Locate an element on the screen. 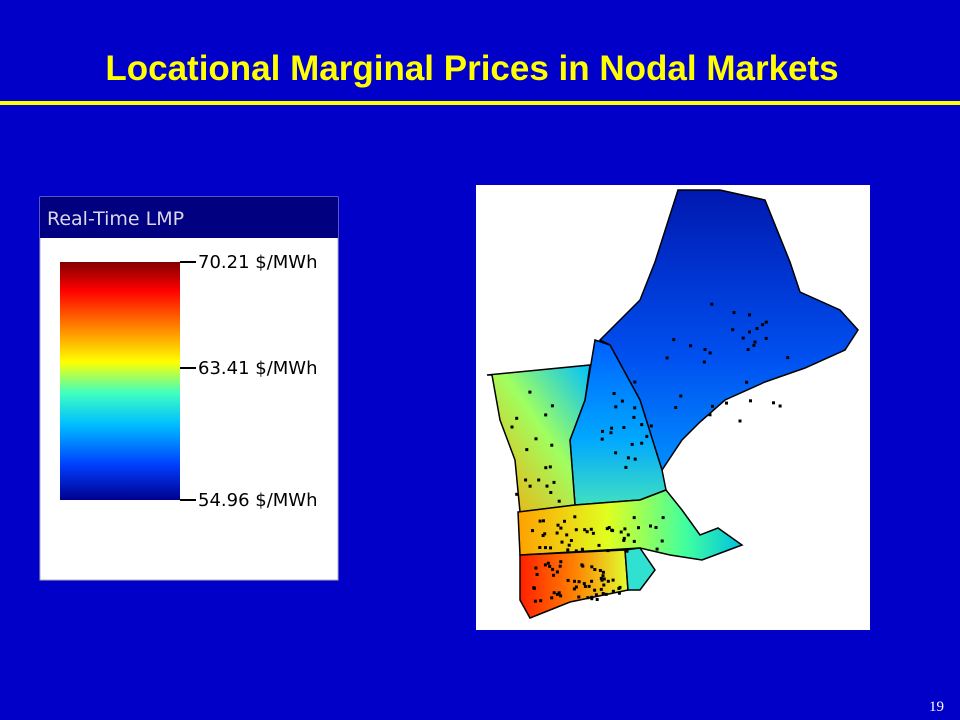  legend-tick-label: 63.41 $/MWh is located at coordinates (258, 368).